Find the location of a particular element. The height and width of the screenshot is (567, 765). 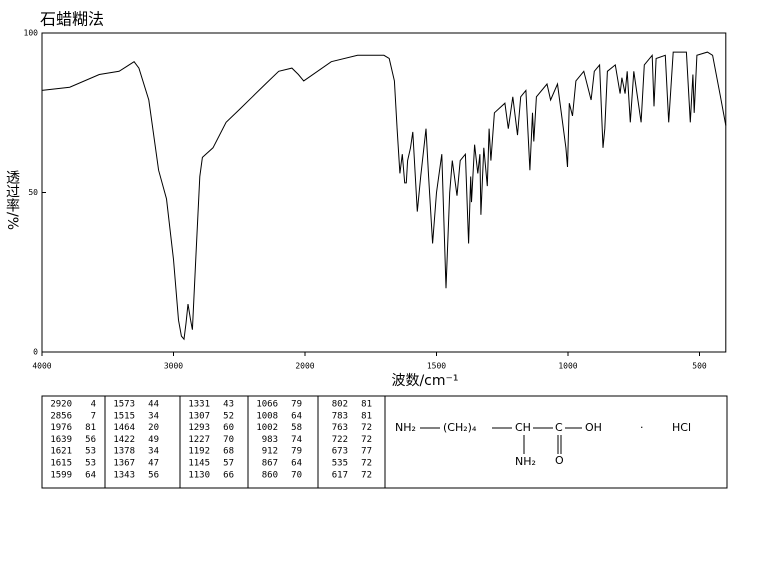

peak-wavenumber: 1331 is located at coordinates (199, 405).